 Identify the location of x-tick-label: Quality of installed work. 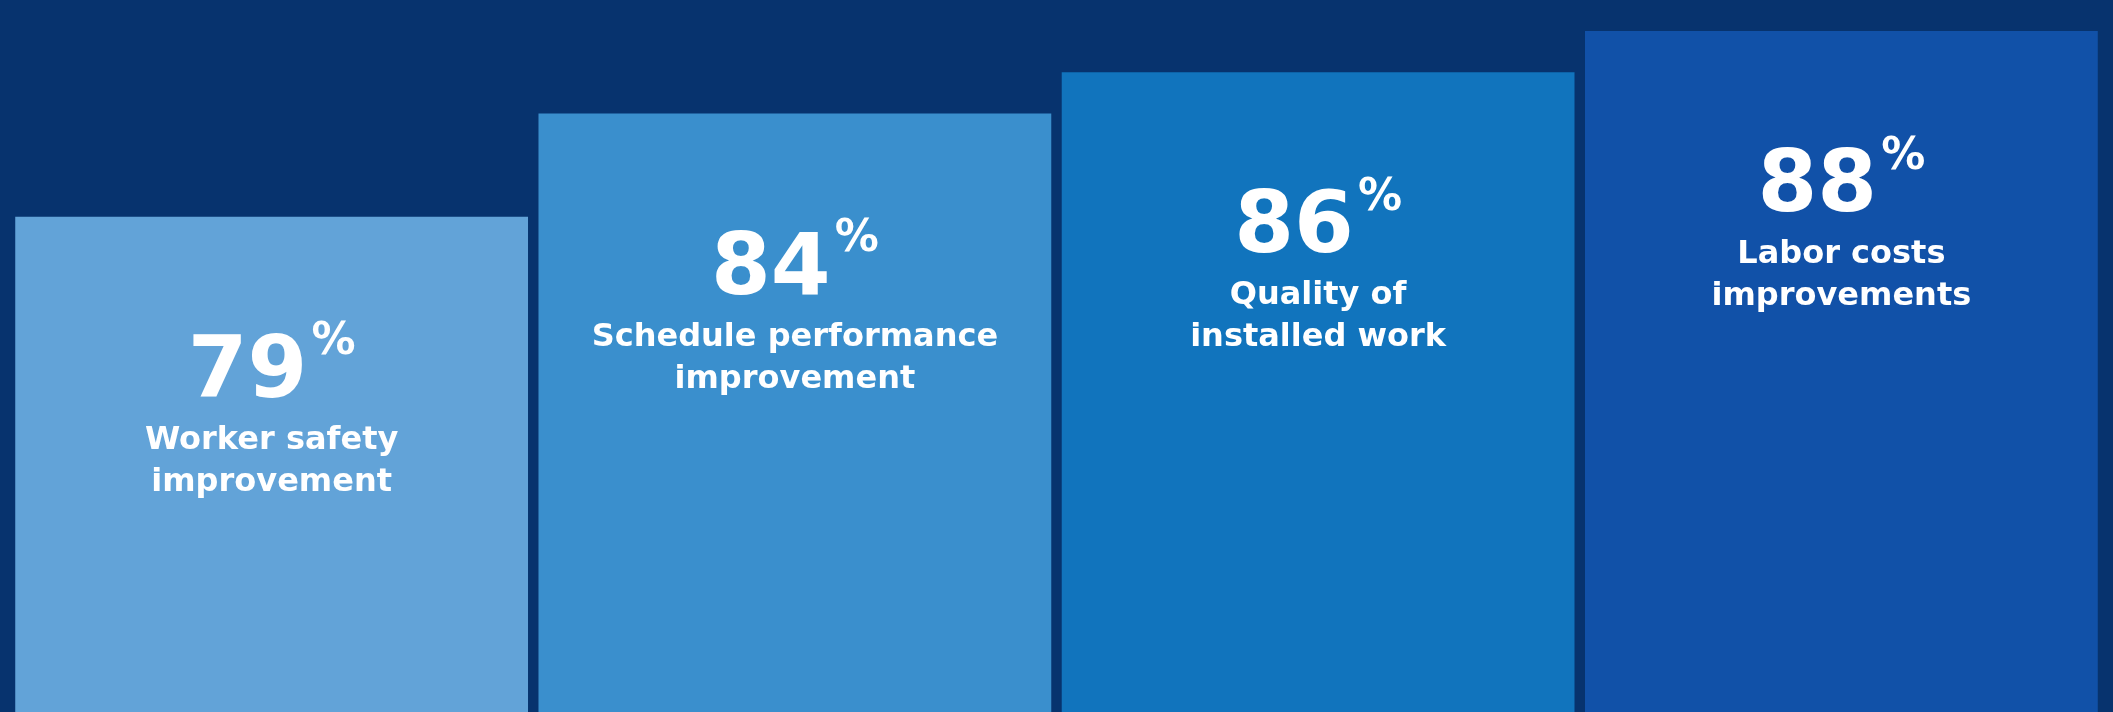
(1318, 314).